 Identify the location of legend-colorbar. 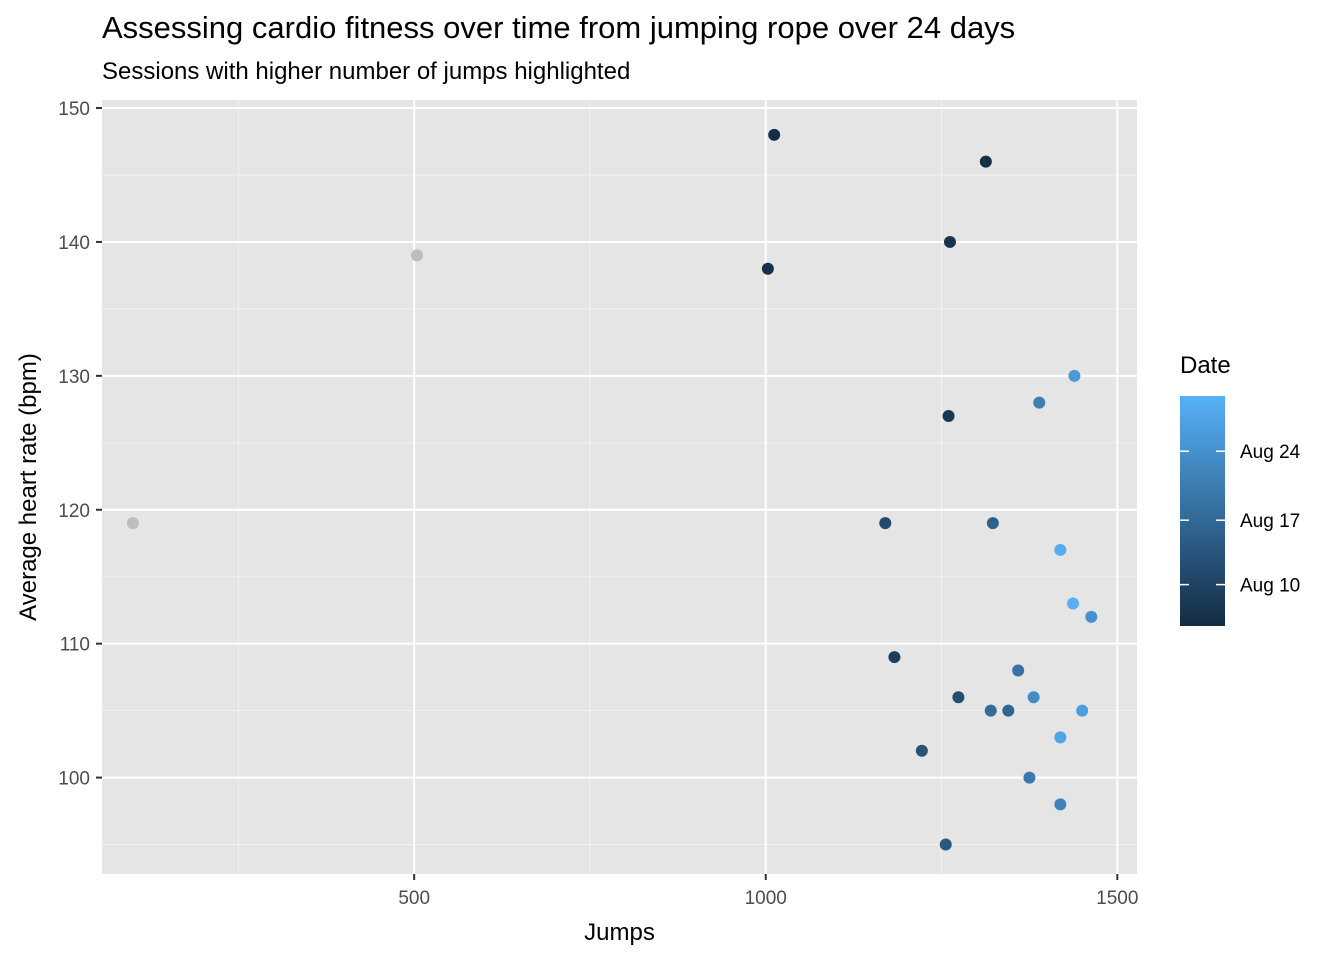
(1202, 511).